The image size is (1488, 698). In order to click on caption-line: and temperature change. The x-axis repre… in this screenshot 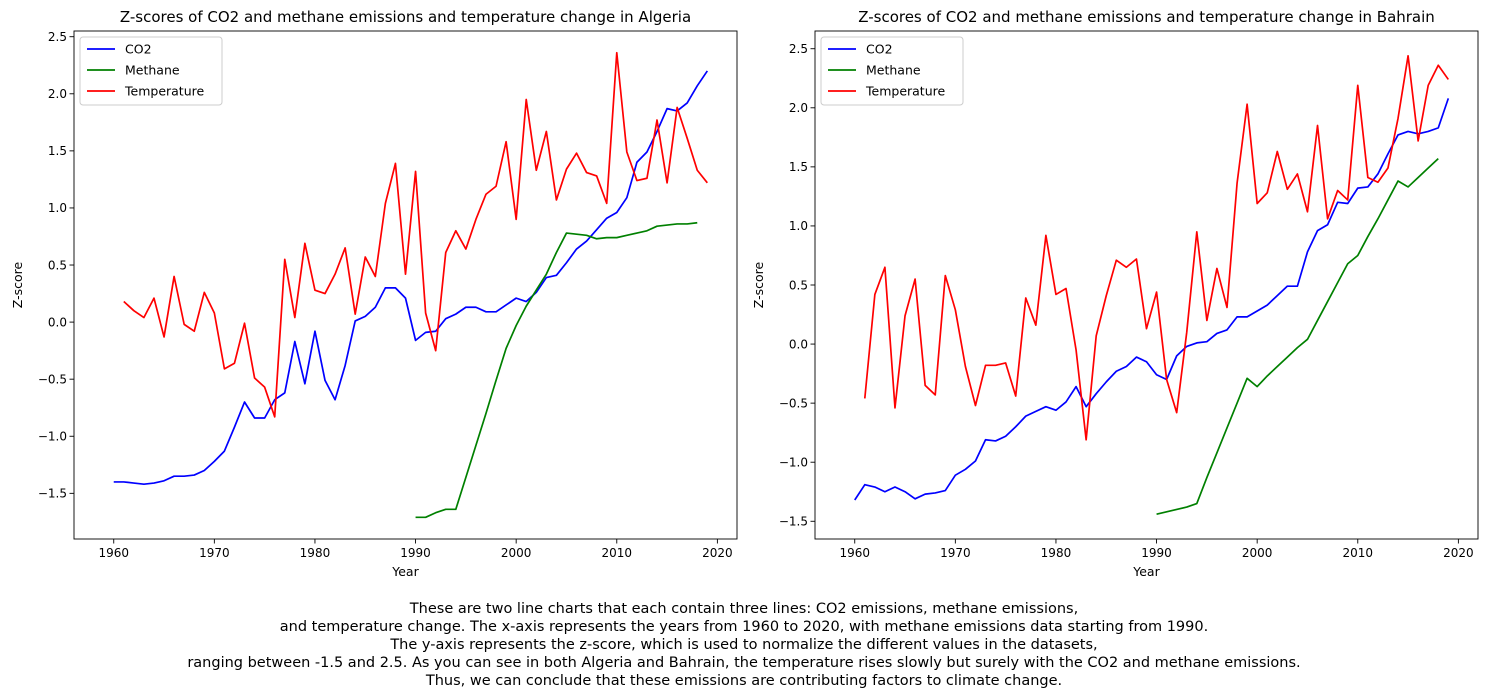, I will do `click(744, 627)`.